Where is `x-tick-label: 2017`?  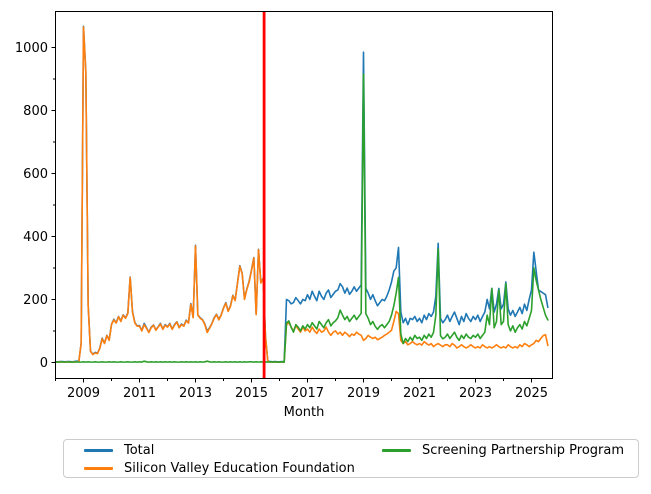 x-tick-label: 2017 is located at coordinates (307, 393).